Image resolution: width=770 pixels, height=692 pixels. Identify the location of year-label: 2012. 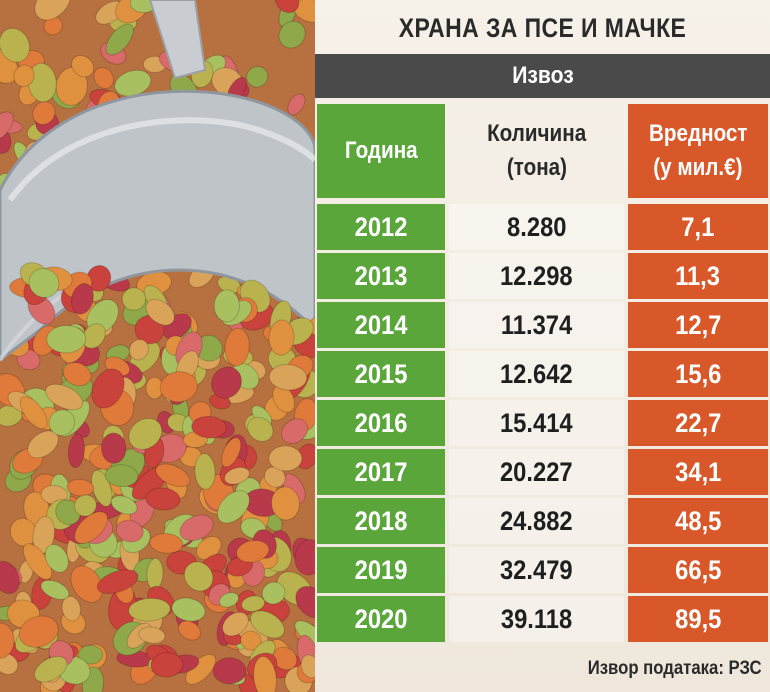
(381, 227).